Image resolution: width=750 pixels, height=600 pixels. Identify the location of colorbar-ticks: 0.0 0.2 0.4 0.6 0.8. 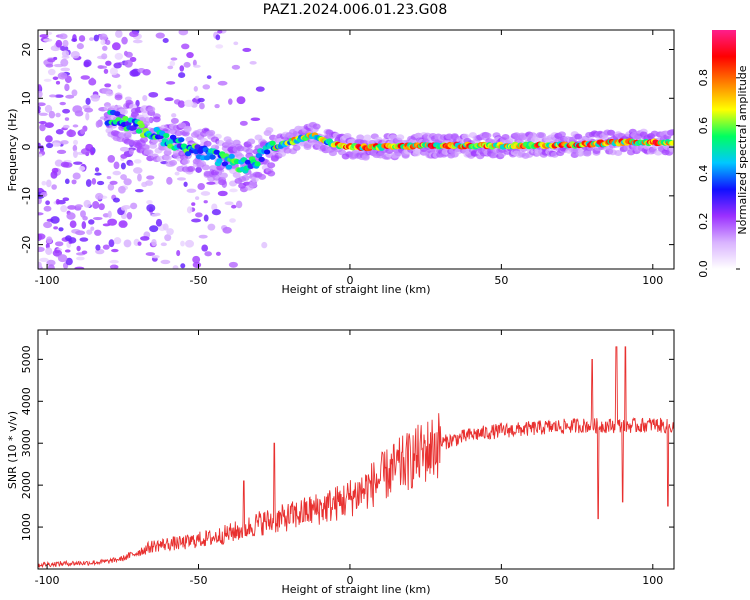
(718, 173).